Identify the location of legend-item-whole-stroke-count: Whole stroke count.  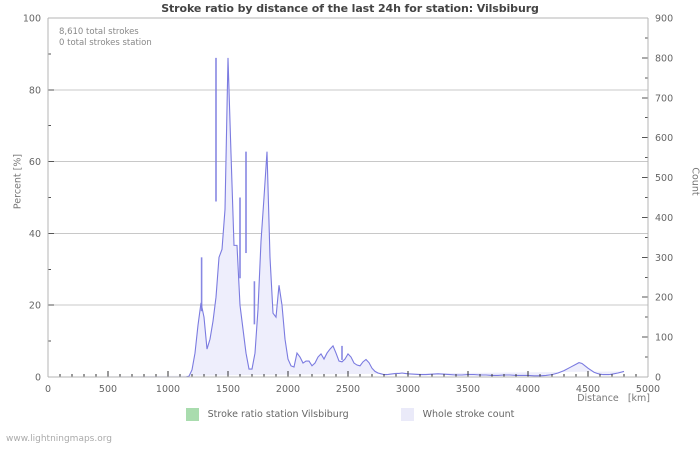
(457, 414).